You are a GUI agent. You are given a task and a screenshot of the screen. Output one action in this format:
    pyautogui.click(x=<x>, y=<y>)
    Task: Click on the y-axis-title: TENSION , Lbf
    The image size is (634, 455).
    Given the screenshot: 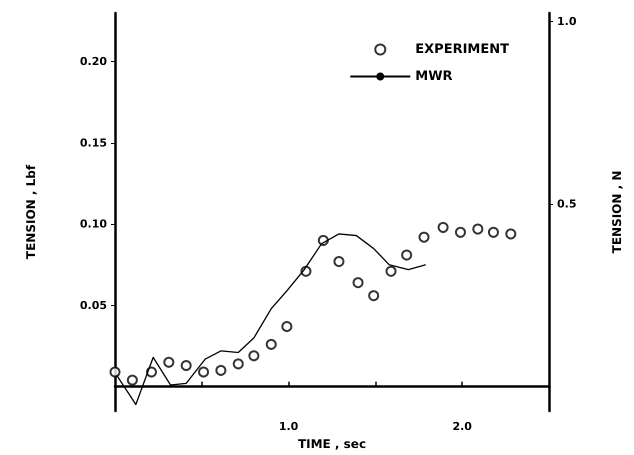 What is the action you would take?
    pyautogui.click(x=31, y=212)
    